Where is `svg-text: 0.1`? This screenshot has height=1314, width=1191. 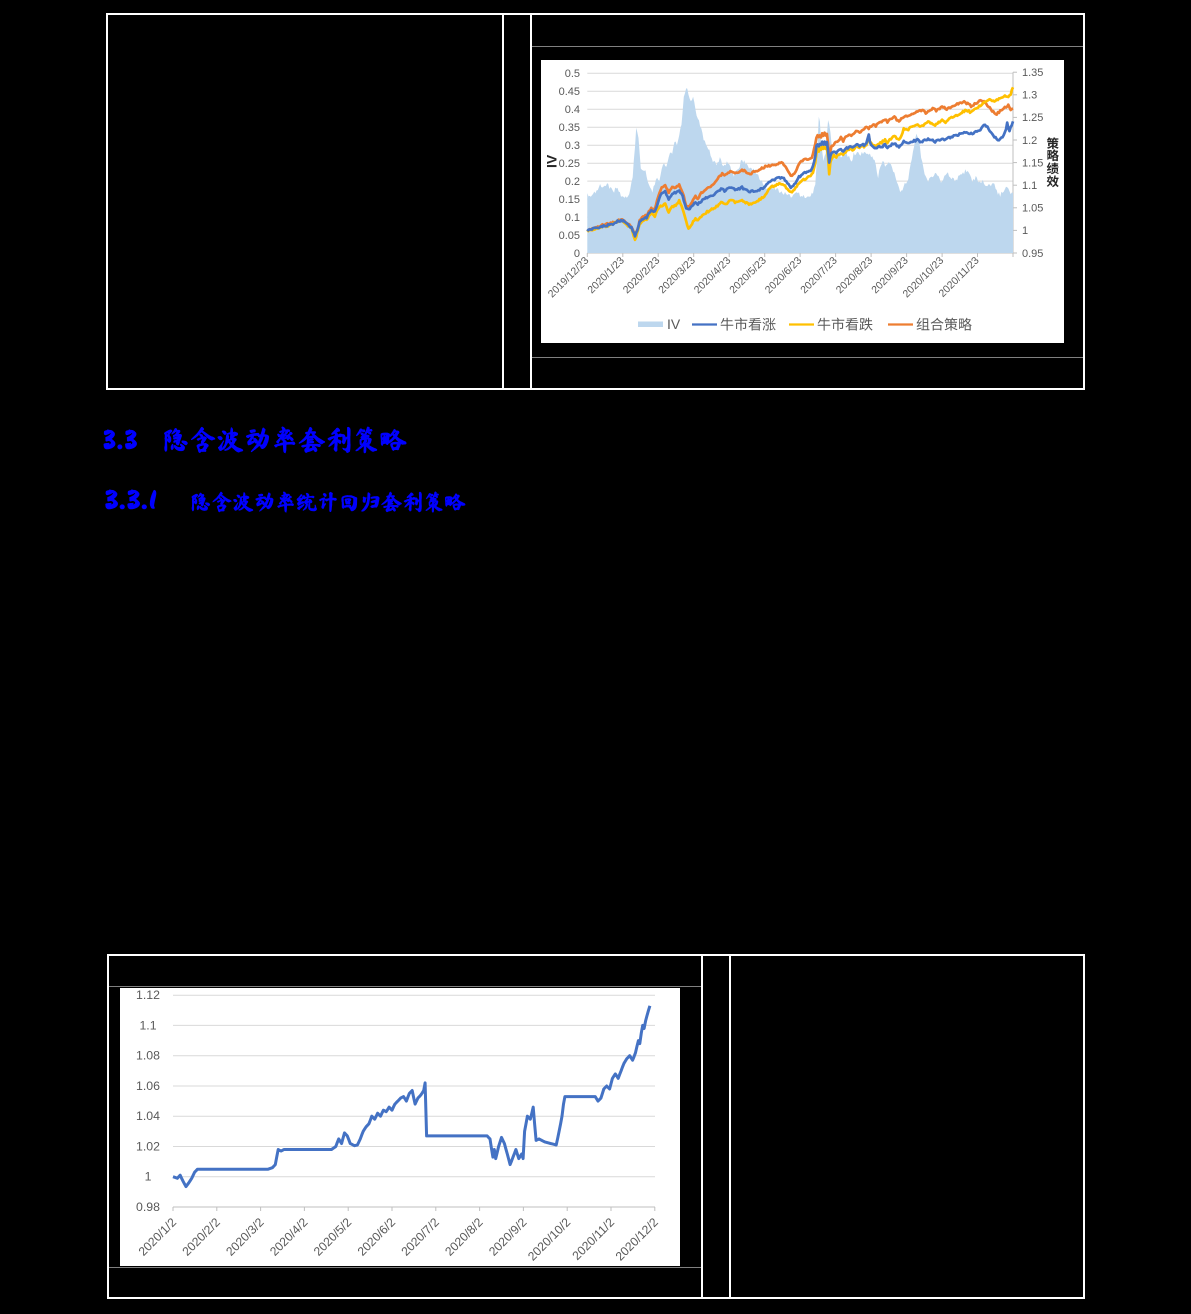 svg-text: 0.1 is located at coordinates (572, 218).